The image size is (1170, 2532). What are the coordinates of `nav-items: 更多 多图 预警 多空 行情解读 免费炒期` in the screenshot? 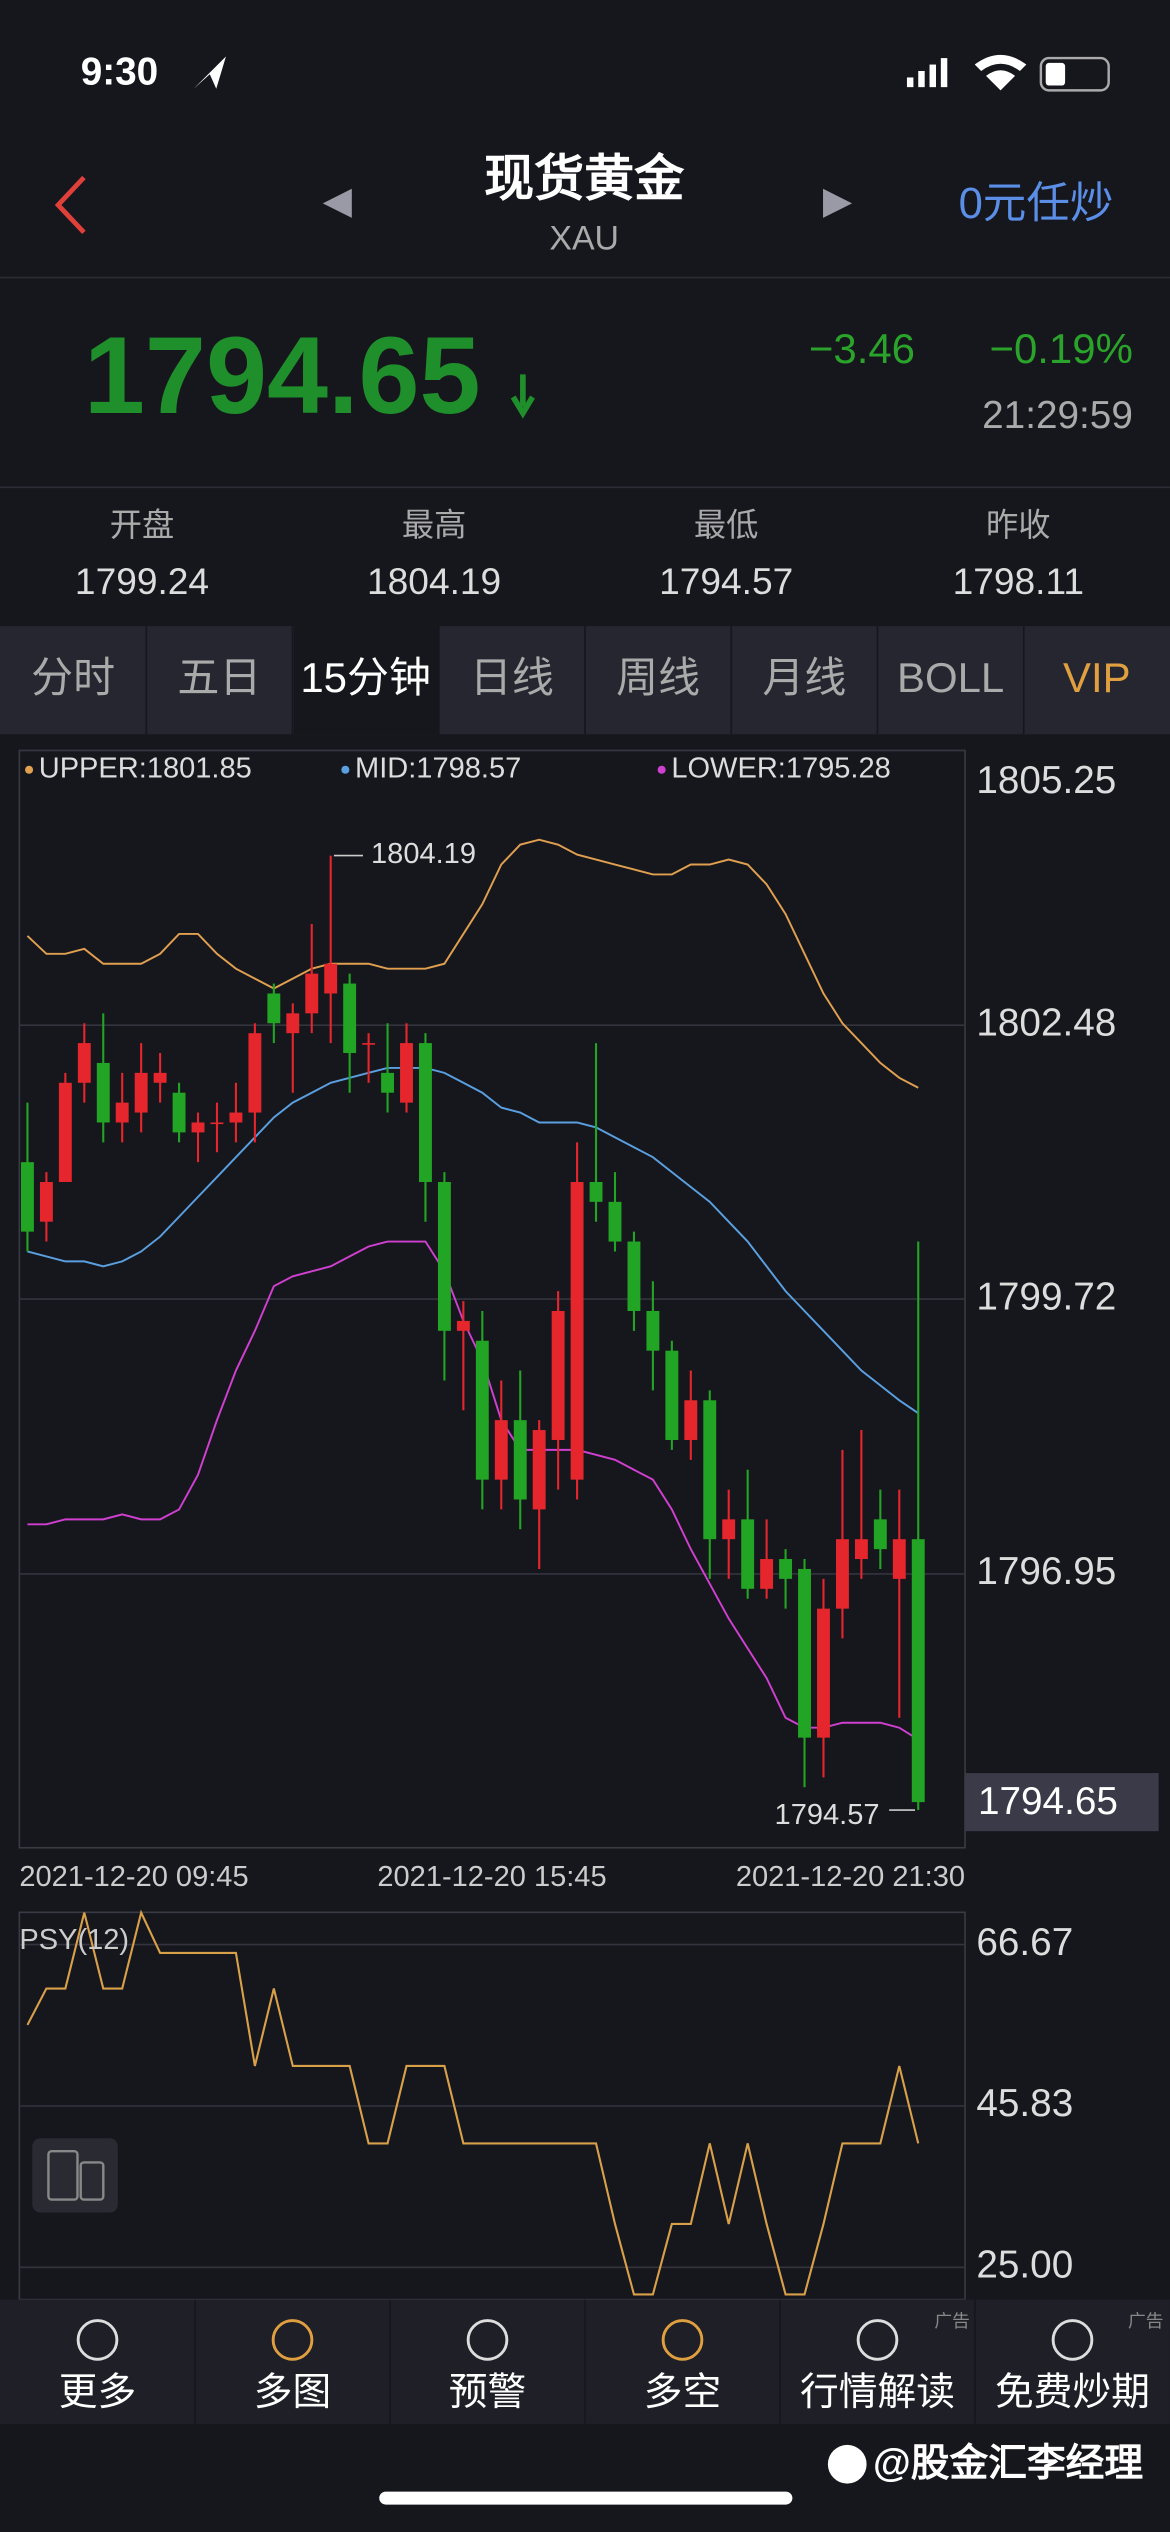 It's located at (604, 2361).